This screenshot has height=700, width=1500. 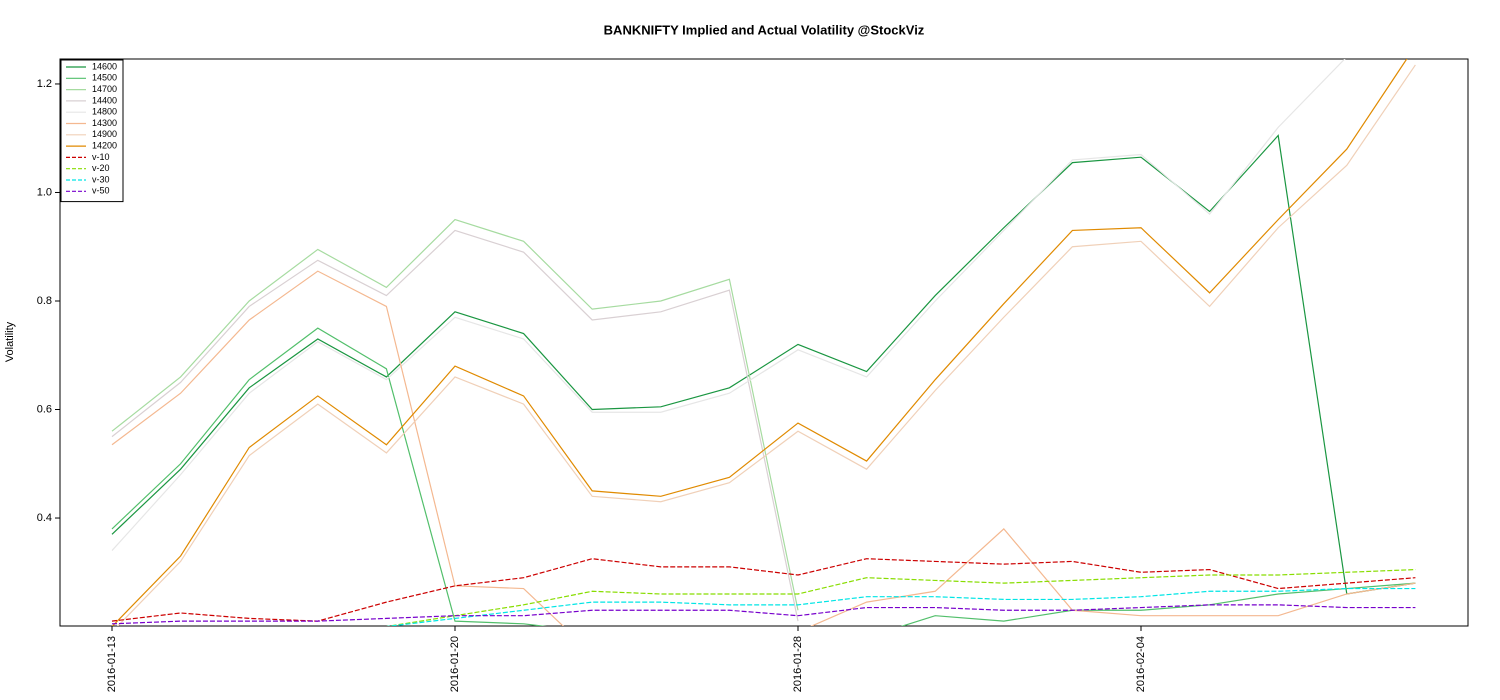 What do you see at coordinates (104, 123) in the screenshot?
I see `legend-label: 14300` at bounding box center [104, 123].